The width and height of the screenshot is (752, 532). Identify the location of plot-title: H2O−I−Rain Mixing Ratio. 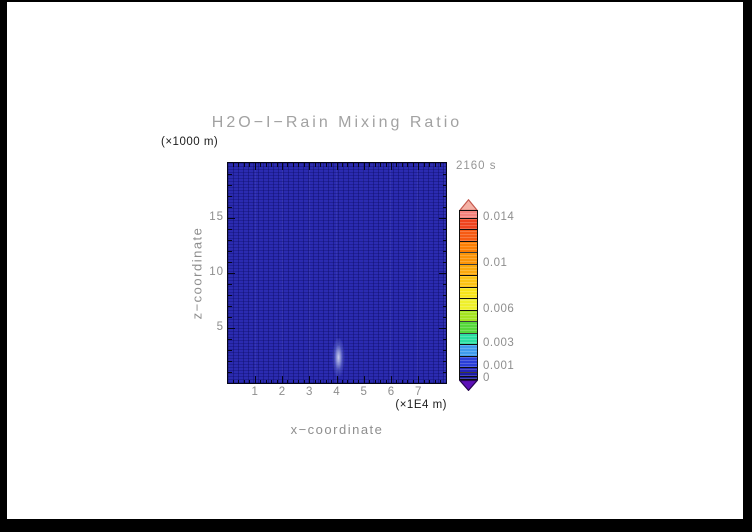
(337, 122).